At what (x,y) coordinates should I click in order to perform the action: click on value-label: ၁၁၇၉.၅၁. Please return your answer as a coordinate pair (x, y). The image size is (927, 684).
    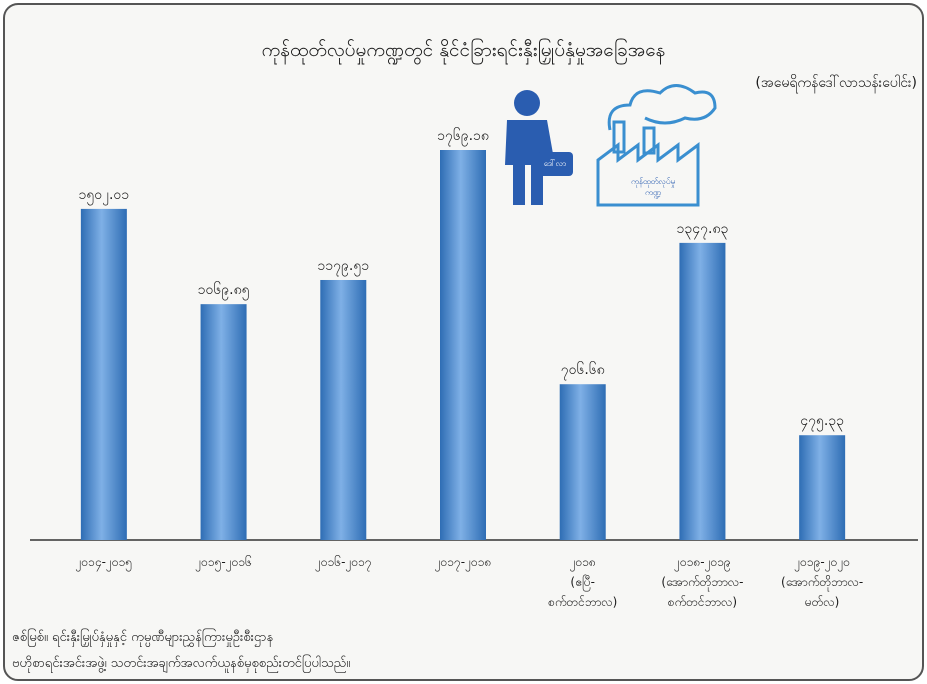
    Looking at the image, I should click on (343, 265).